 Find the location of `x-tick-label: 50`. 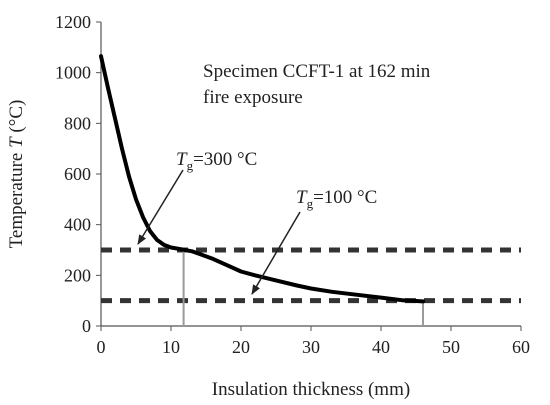

x-tick-label: 50 is located at coordinates (451, 347).